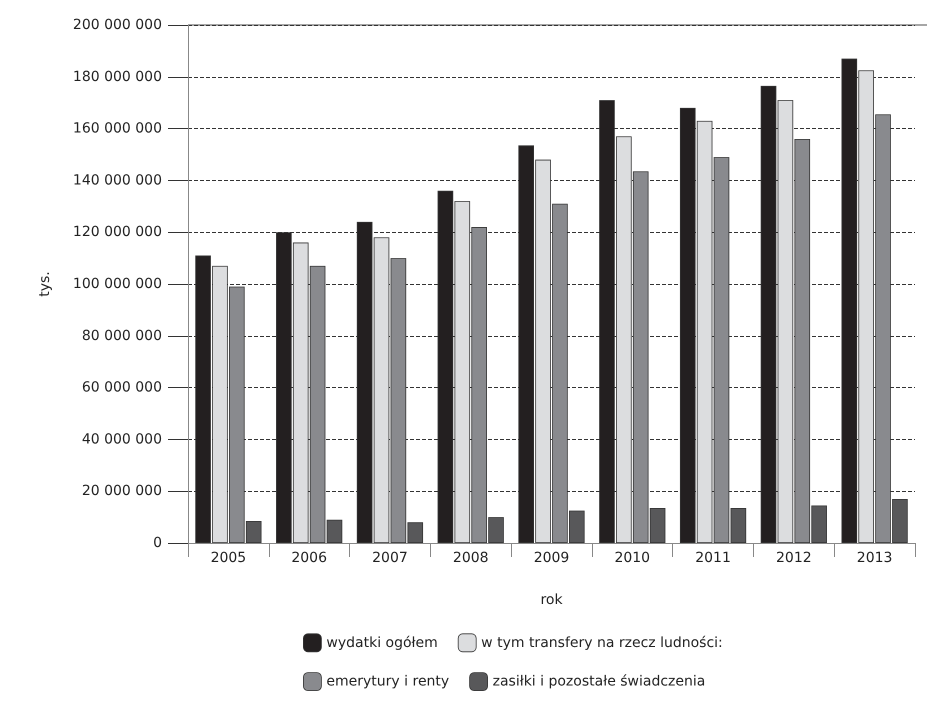 The height and width of the screenshot is (714, 935). What do you see at coordinates (122, 336) in the screenshot?
I see `y-tick-label: 80 000 000` at bounding box center [122, 336].